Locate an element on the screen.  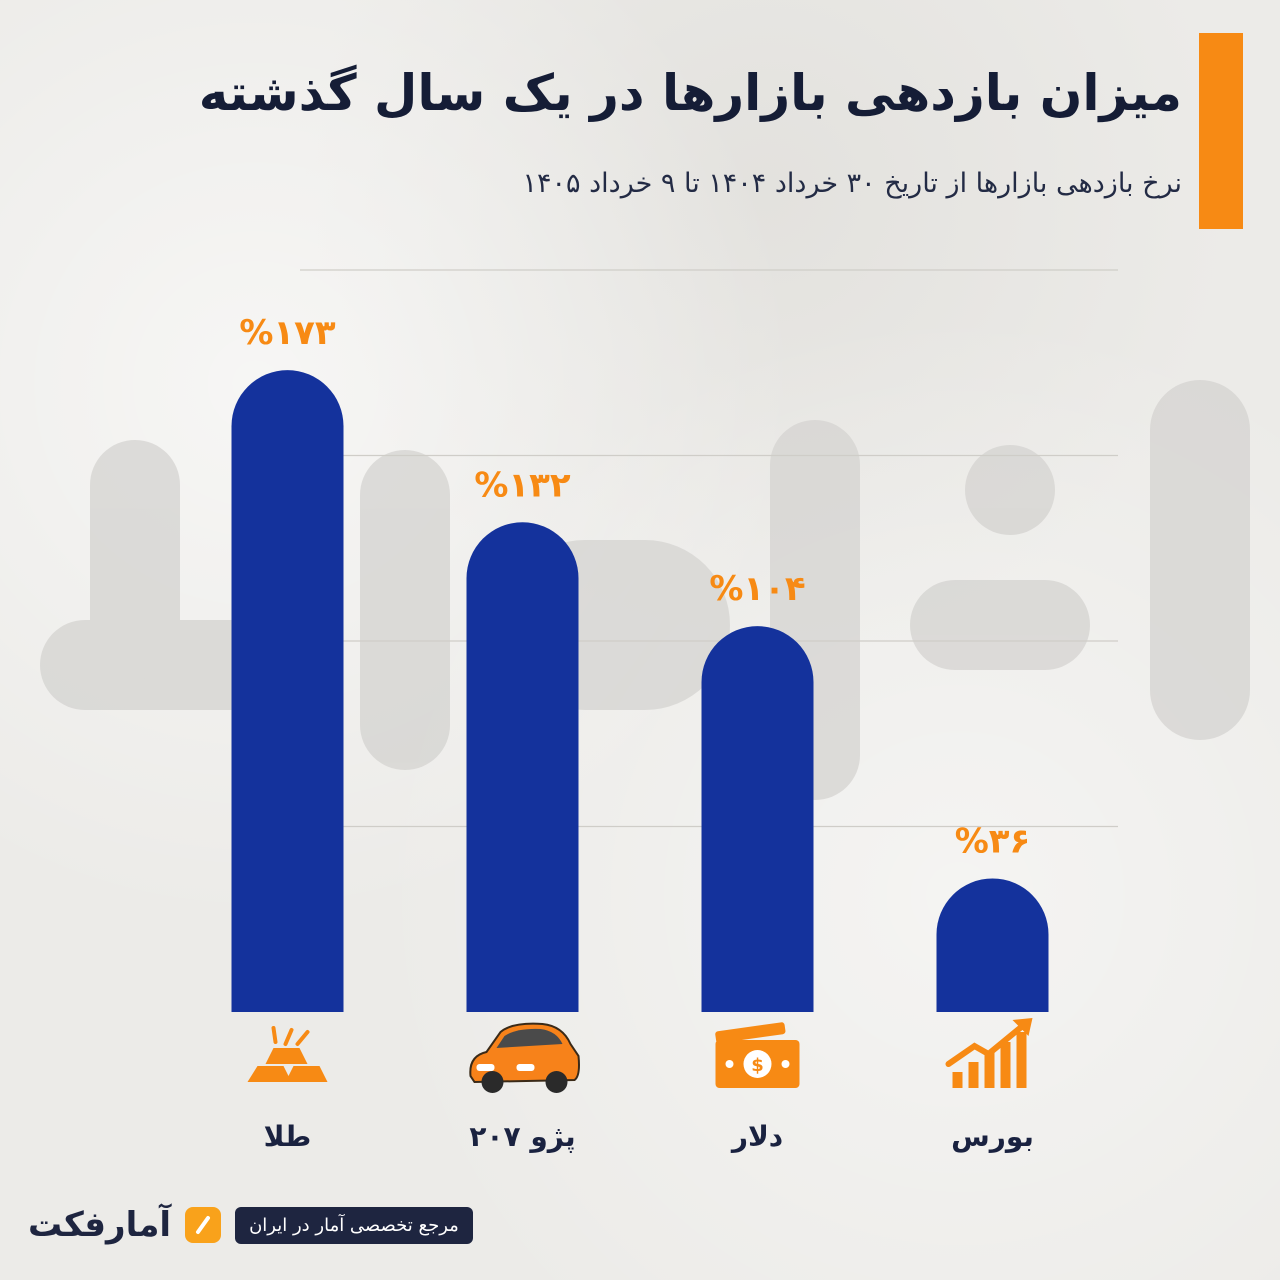
brand-tagline: مرجع تخصصی آمار در ایران is located at coordinates (354, 1225).